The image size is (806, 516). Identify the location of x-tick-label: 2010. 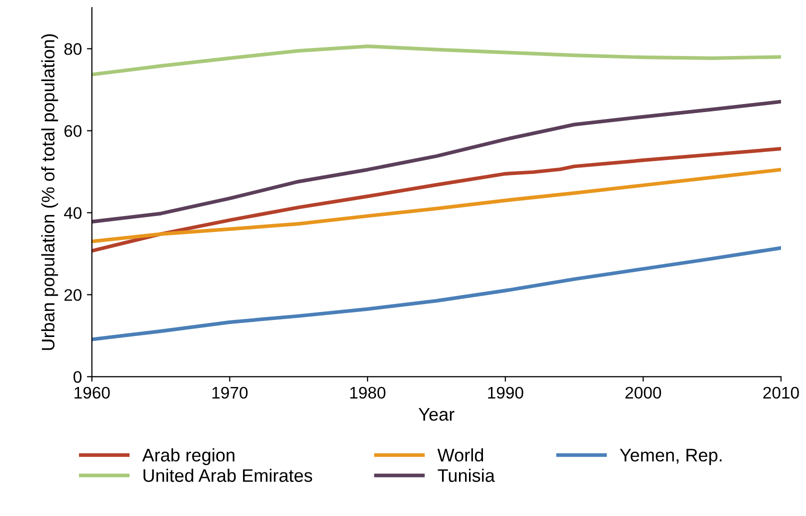
(781, 392).